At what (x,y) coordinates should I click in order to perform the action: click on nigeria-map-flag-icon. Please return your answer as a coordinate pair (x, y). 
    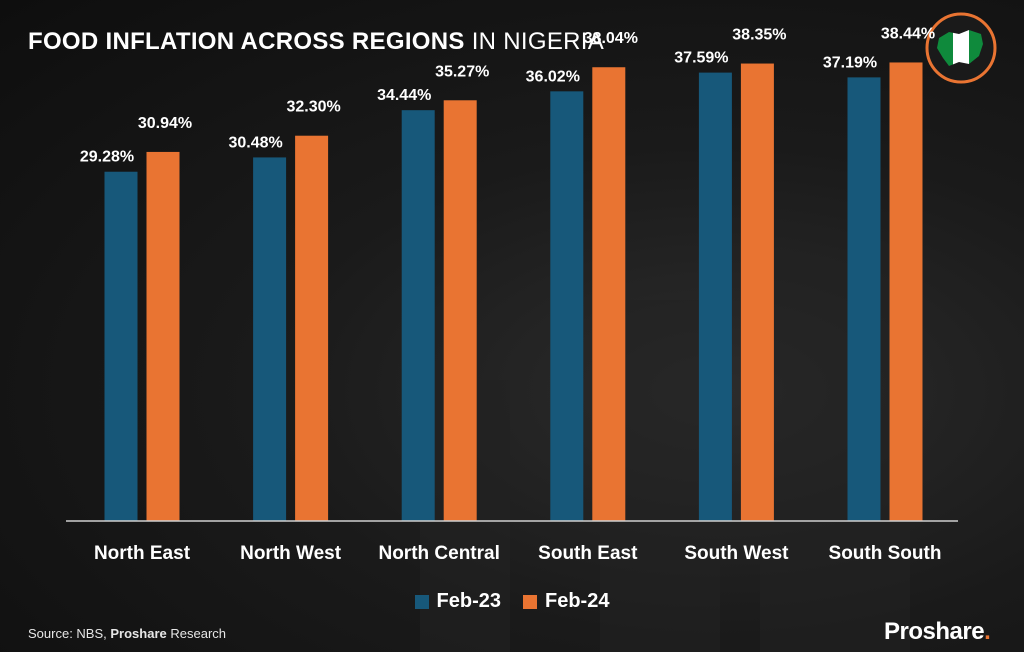
    Looking at the image, I should click on (961, 48).